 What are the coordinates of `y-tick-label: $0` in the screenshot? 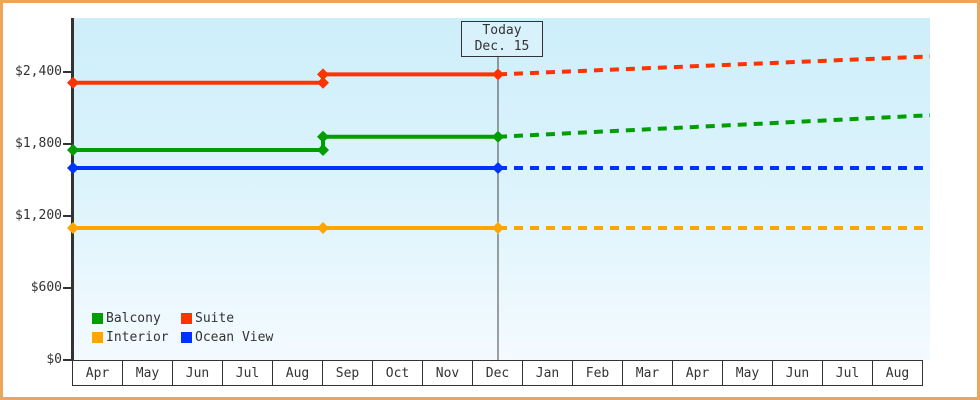 It's located at (54, 359).